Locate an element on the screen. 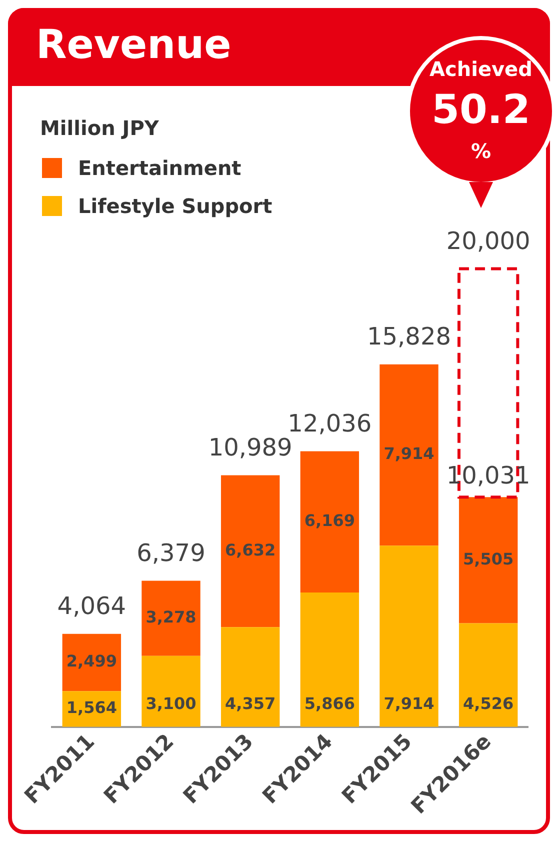  data-label: 3,278 is located at coordinates (171, 617).